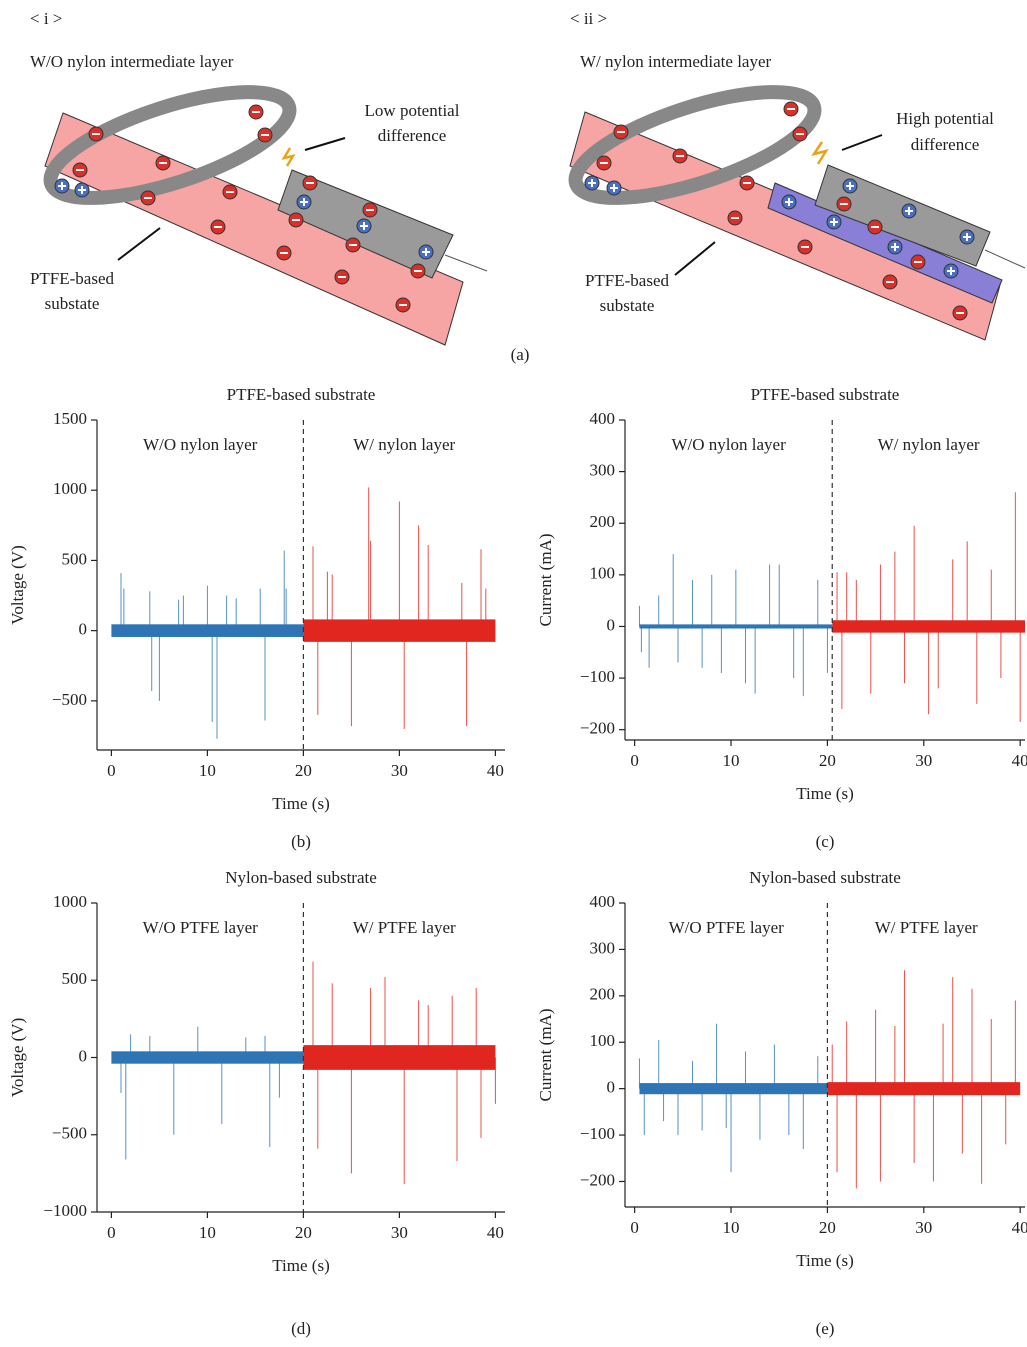 The width and height of the screenshot is (1027, 1347). What do you see at coordinates (301, 841) in the screenshot?
I see `panel-label: (b)` at bounding box center [301, 841].